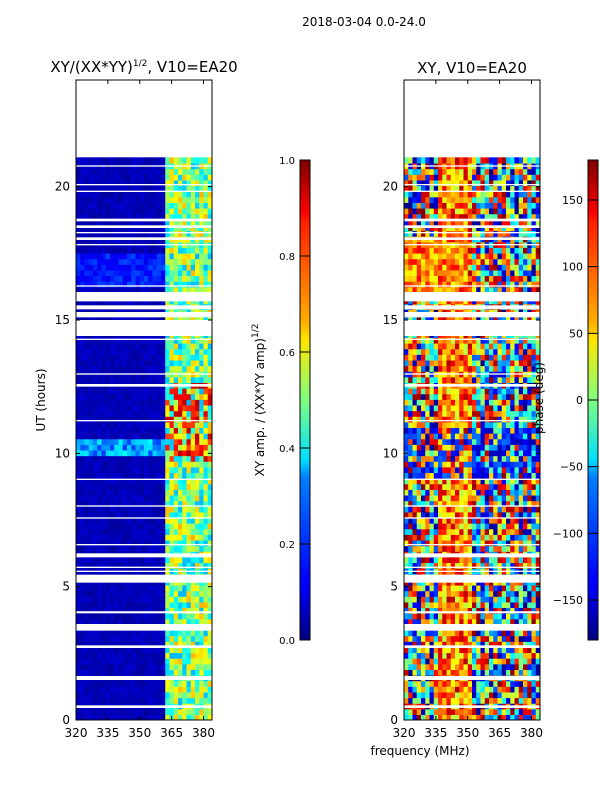  I want to click on colorbar-tick-label: 1.0, so click(287, 161).